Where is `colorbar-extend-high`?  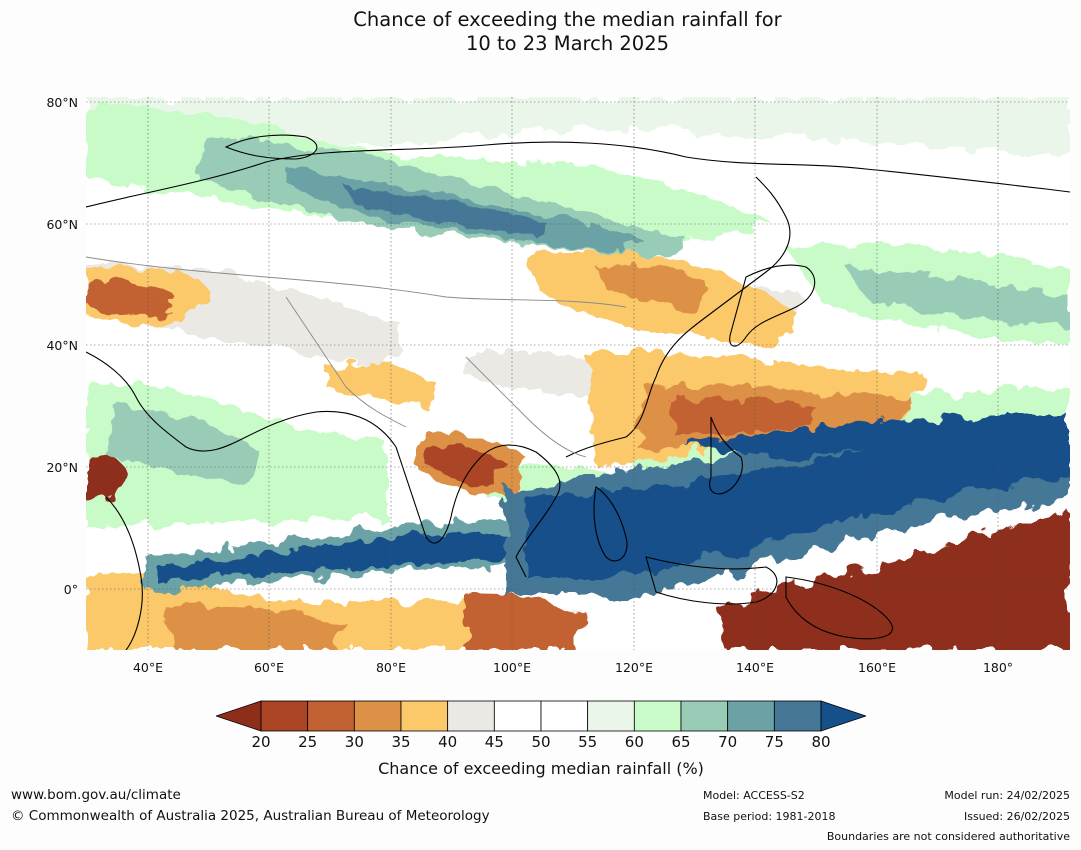 colorbar-extend-high is located at coordinates (843, 716).